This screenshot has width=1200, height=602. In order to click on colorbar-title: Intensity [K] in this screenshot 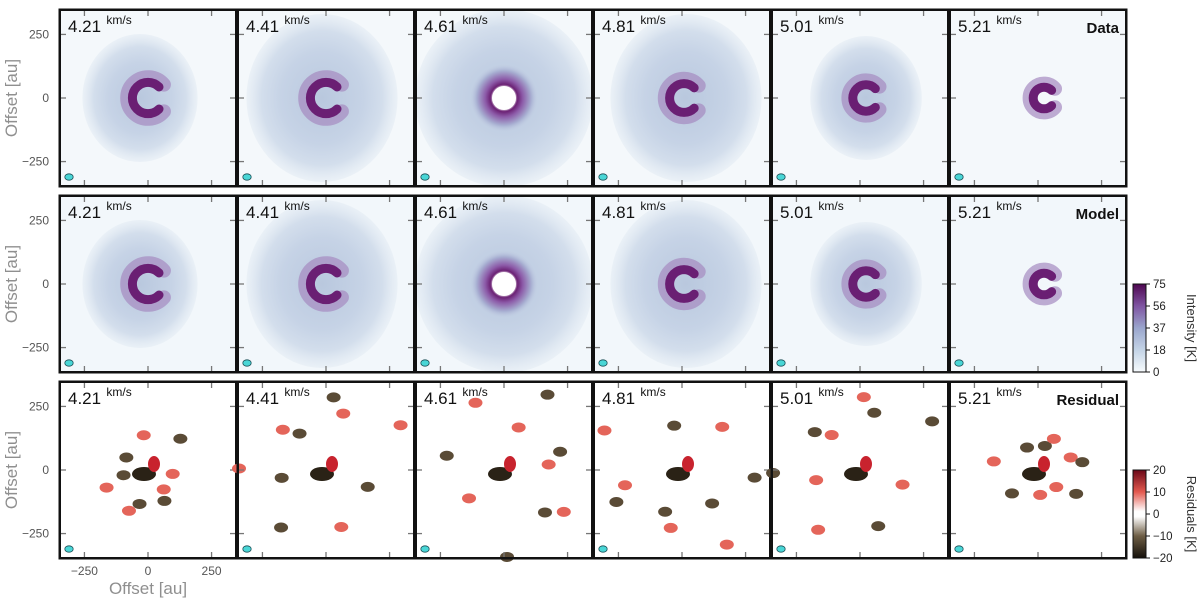, I will do `click(1191, 328)`.